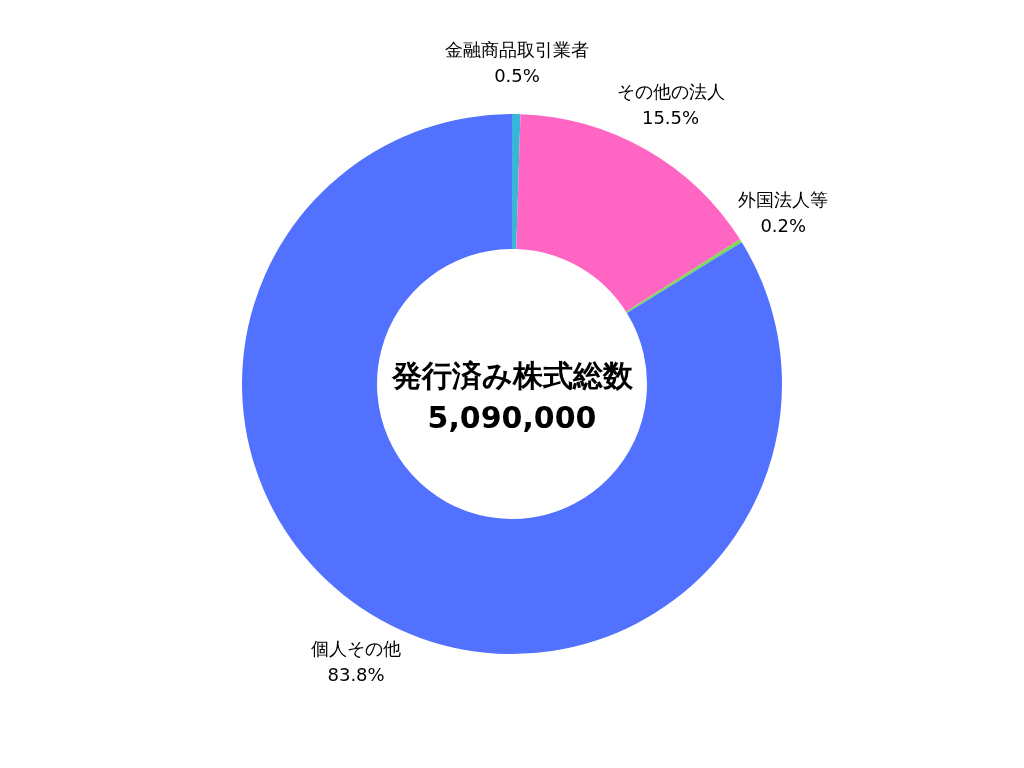 This screenshot has width=1024, height=768. What do you see at coordinates (512, 375) in the screenshot?
I see `text: 発行済み株式総数` at bounding box center [512, 375].